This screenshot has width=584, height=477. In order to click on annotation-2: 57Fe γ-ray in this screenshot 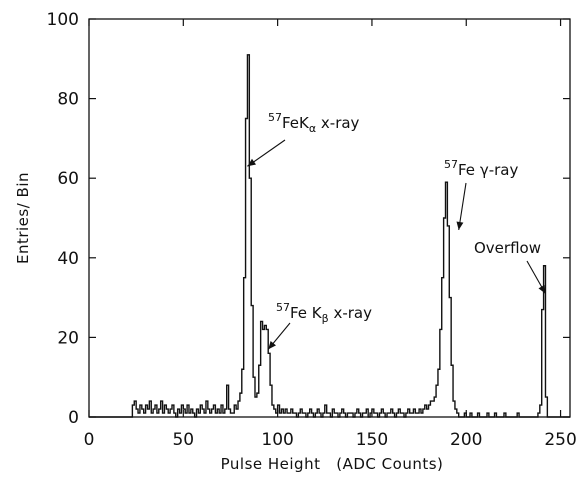, I will do `click(481, 194)`.